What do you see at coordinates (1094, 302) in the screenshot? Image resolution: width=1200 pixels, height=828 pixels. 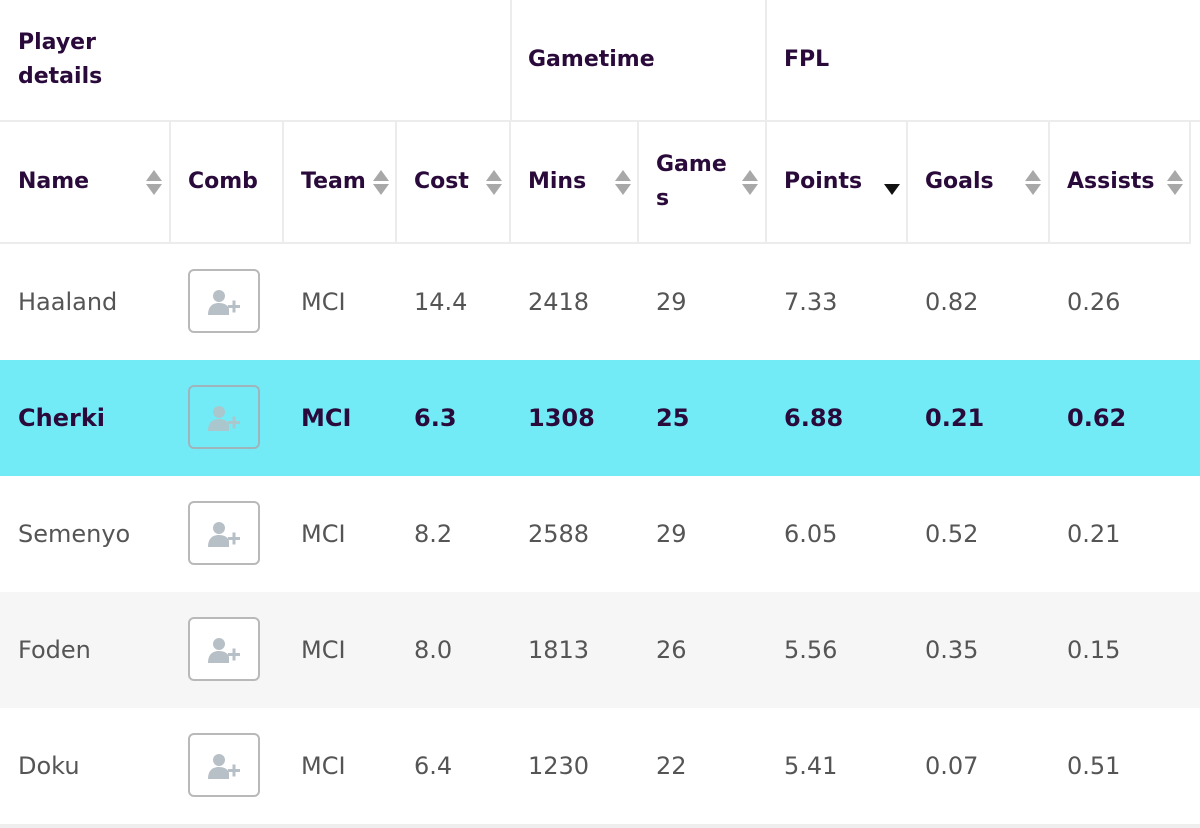 I see `assists-cell: 0.26` at bounding box center [1094, 302].